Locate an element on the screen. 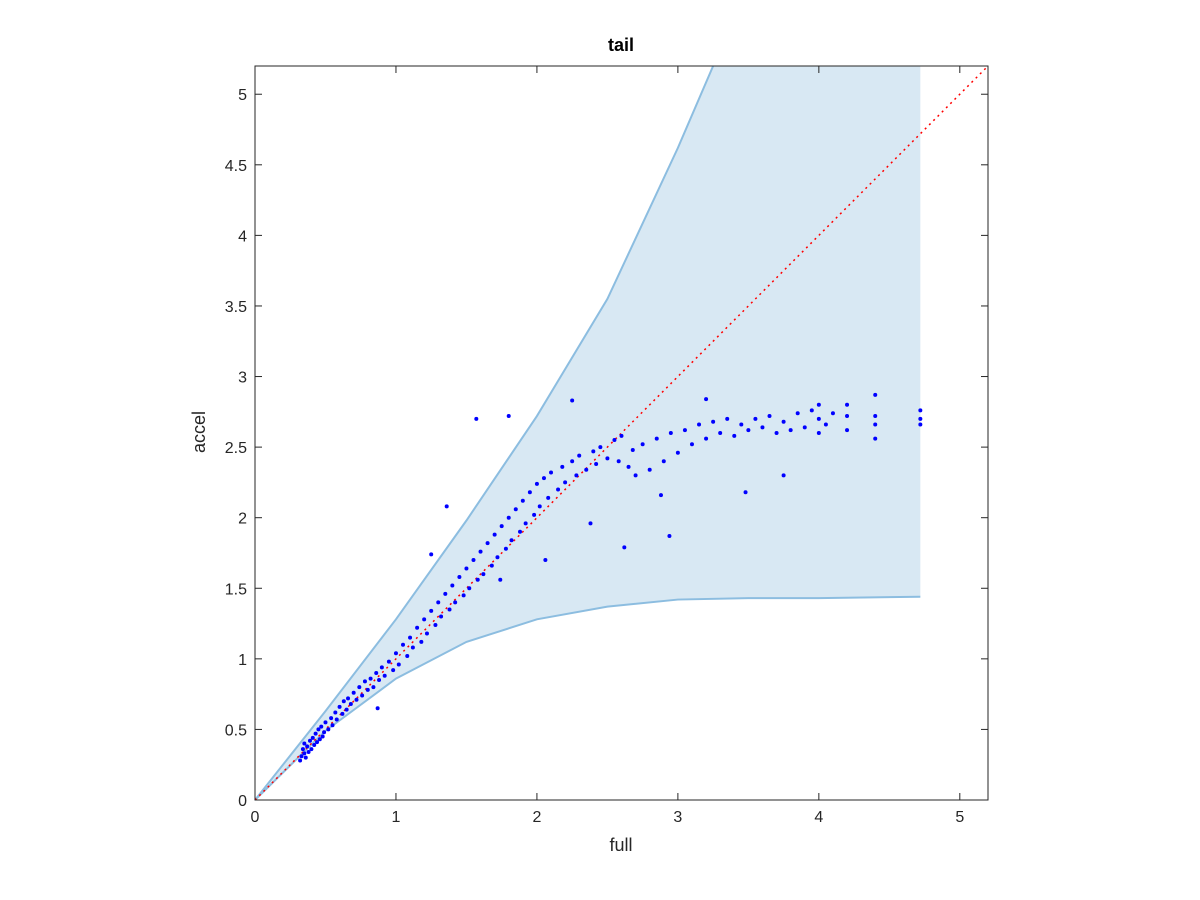  y-tick-label: 0 is located at coordinates (242, 801).